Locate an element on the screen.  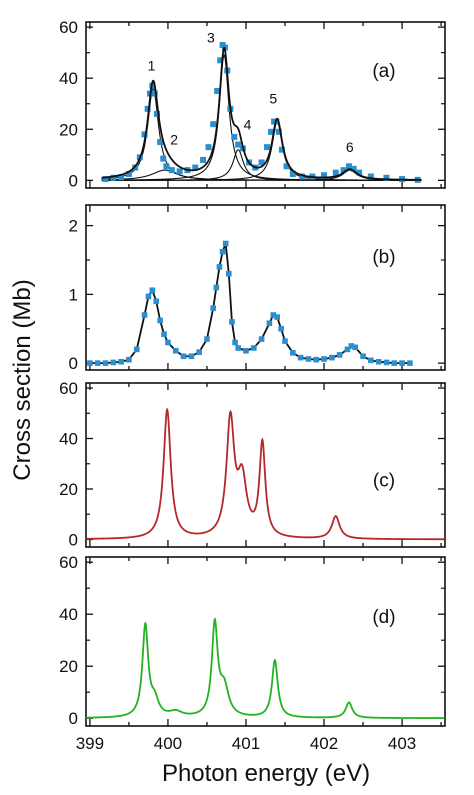
peak-label-4: 4 is located at coordinates (248, 124).